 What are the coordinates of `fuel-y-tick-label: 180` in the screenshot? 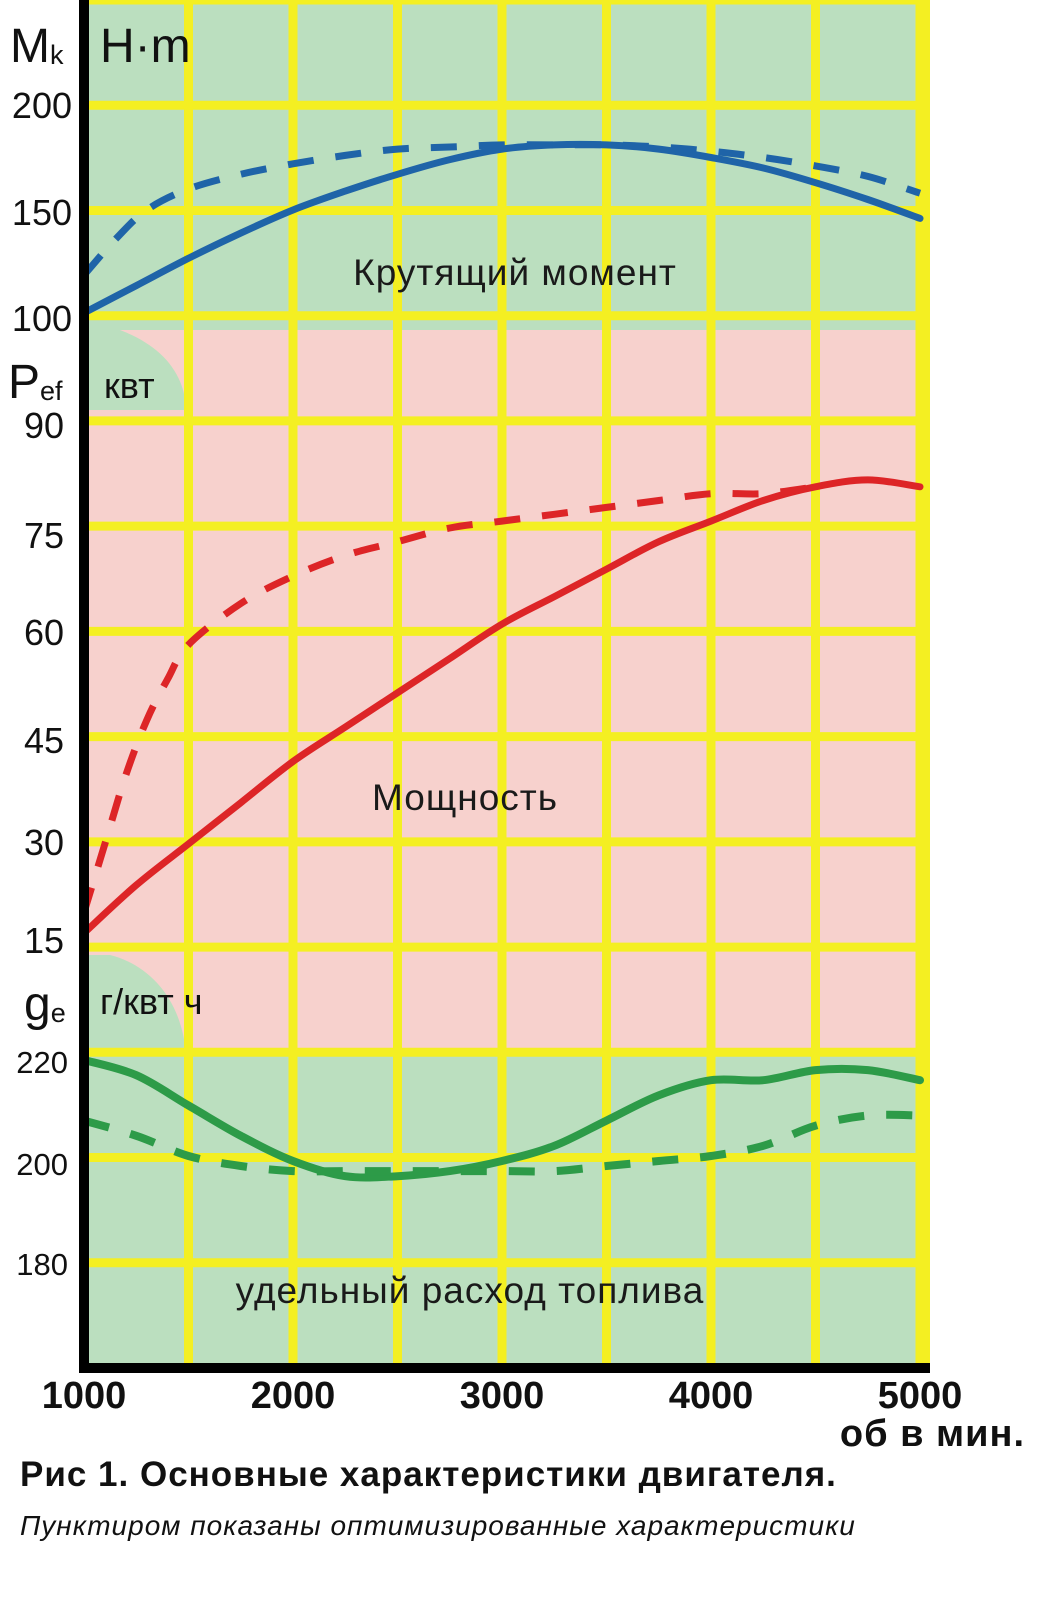 It's located at (42, 1264).